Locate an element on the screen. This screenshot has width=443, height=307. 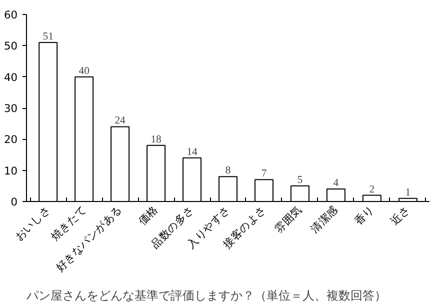
x-tick-label: 雰囲気 is located at coordinates (288, 219).